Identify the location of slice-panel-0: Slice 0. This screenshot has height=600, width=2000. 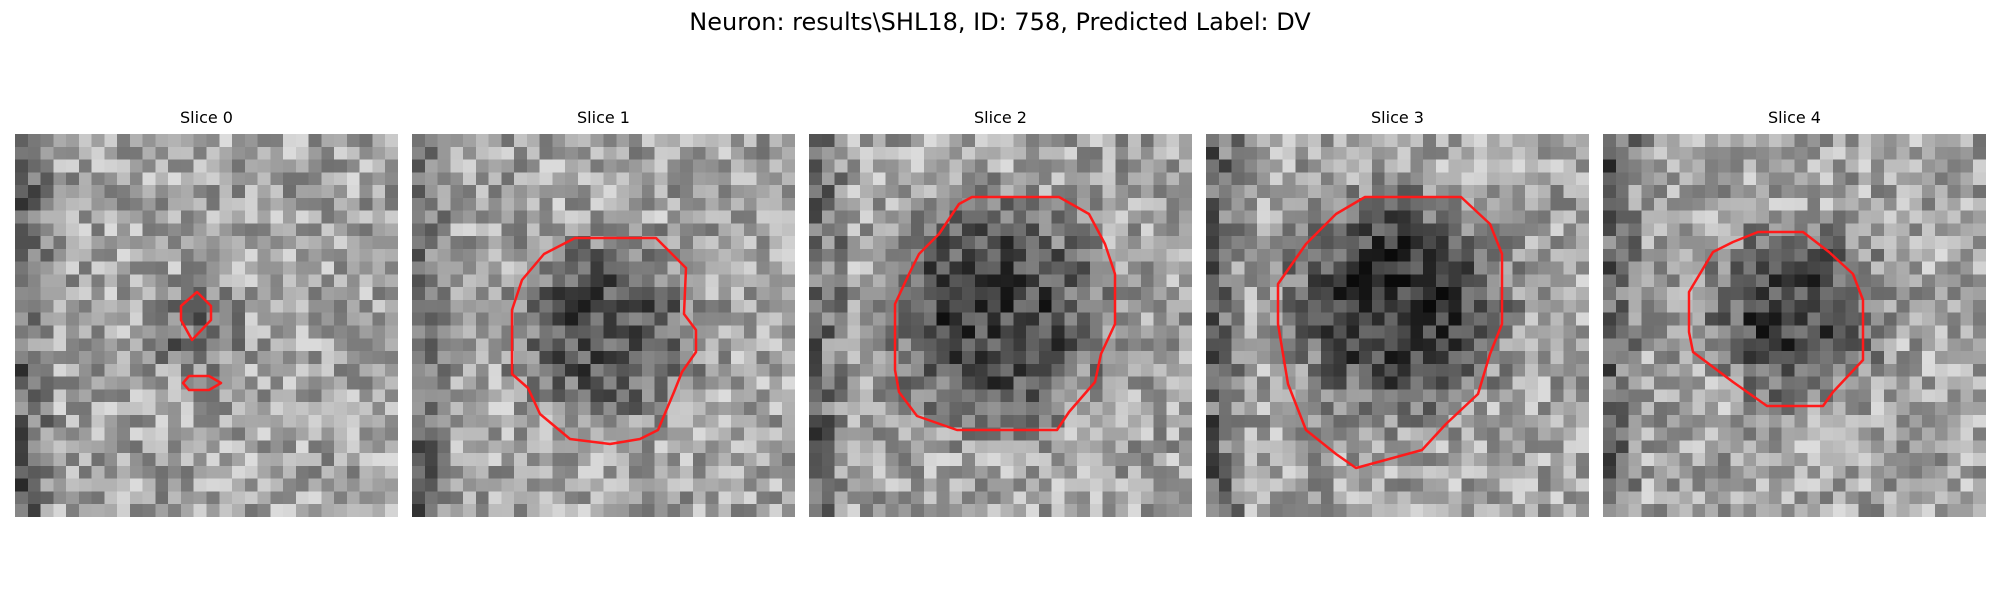
(206, 312).